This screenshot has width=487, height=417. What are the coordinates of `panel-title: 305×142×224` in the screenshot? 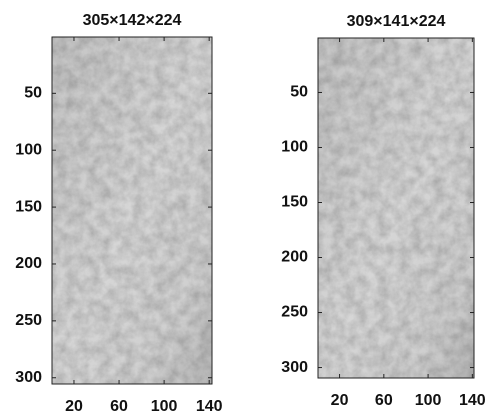 It's located at (132, 20).